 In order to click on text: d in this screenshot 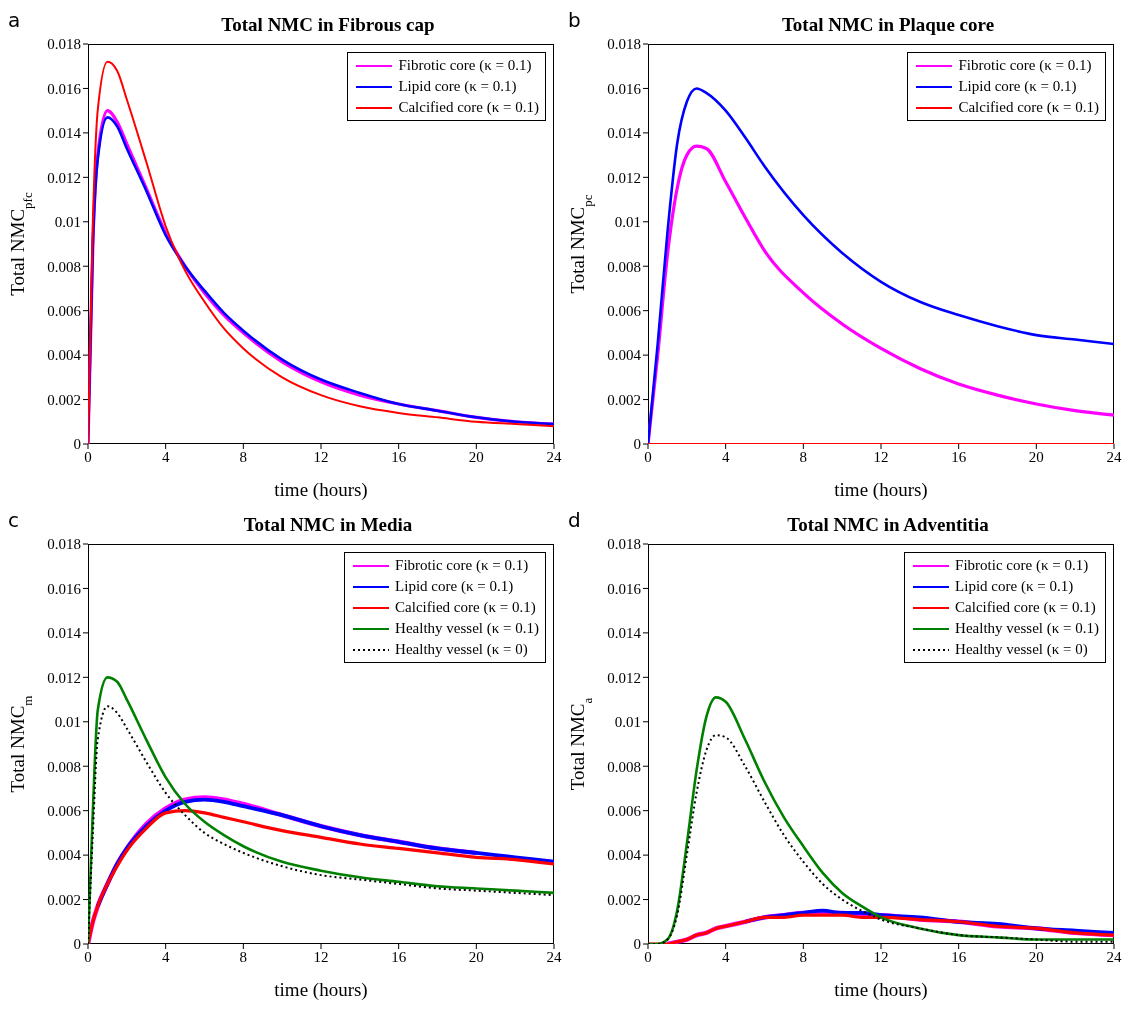, I will do `click(574, 520)`.